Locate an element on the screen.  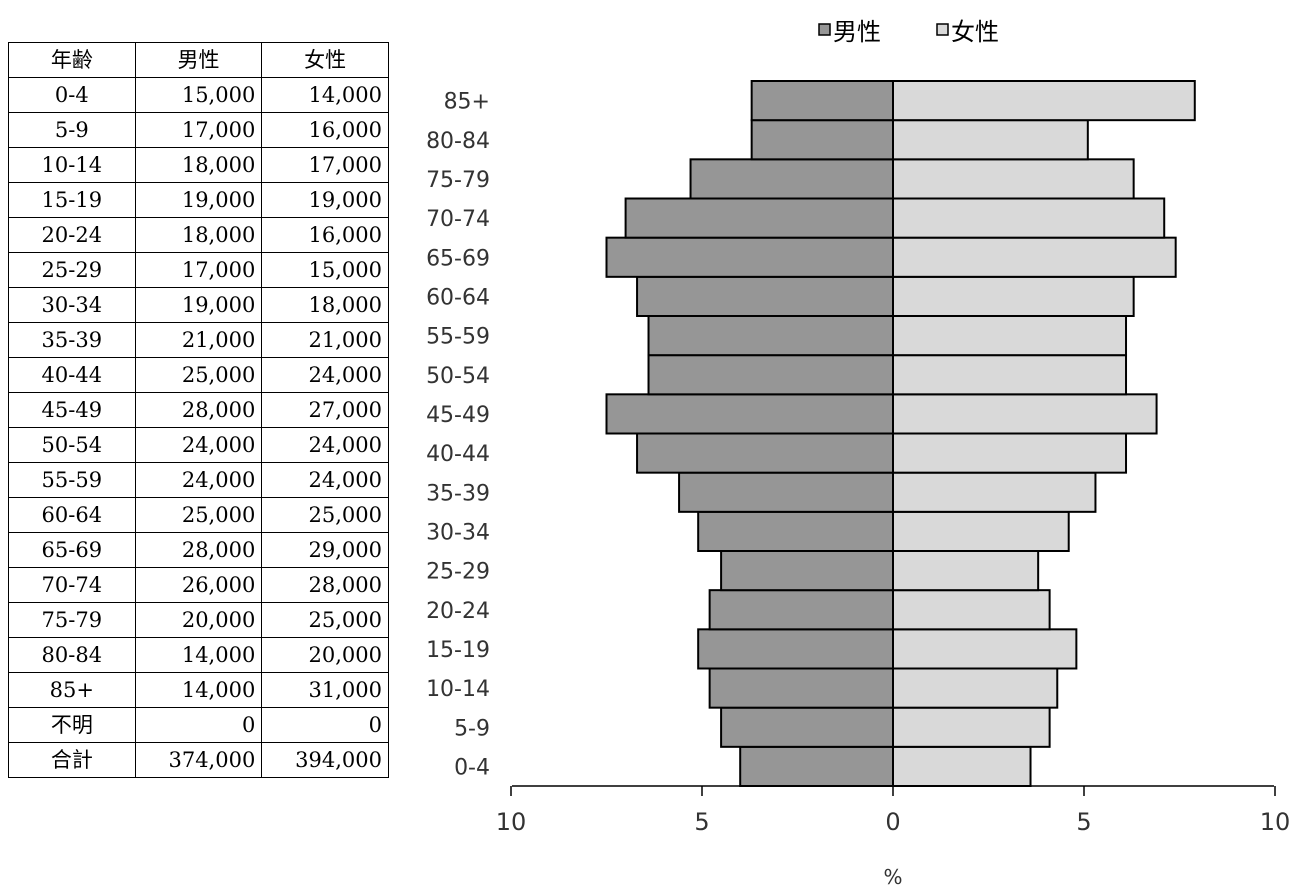
table-row: 40-44 25,000 24,000 is located at coordinates (198, 375).